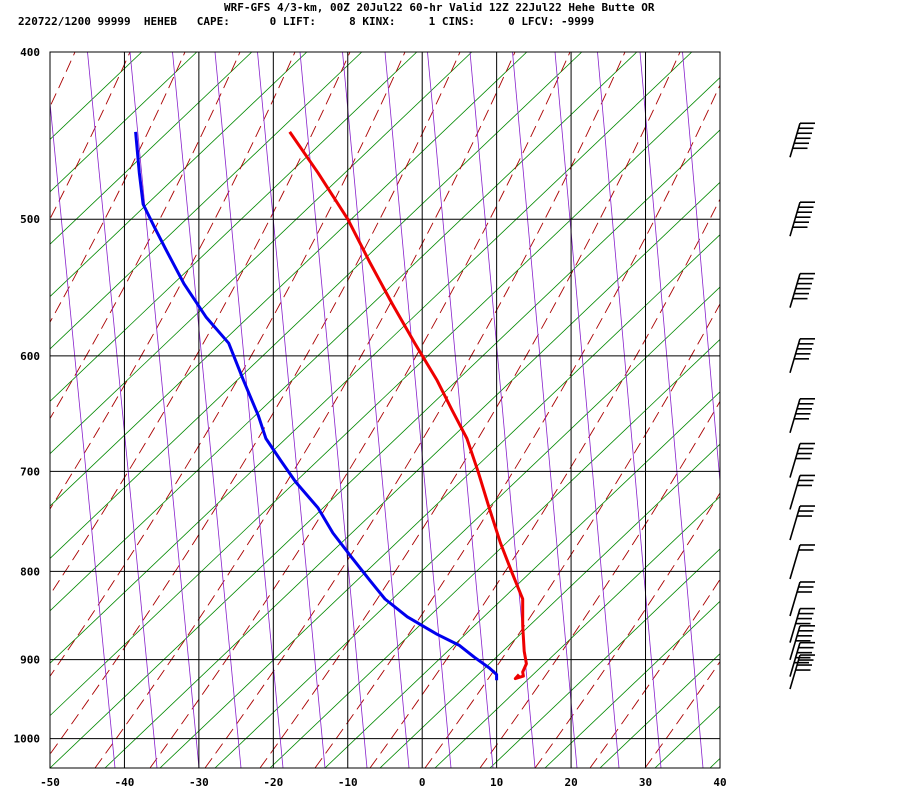  What do you see at coordinates (27, 739) in the screenshot?
I see `y-tick-label: 1000` at bounding box center [27, 739].